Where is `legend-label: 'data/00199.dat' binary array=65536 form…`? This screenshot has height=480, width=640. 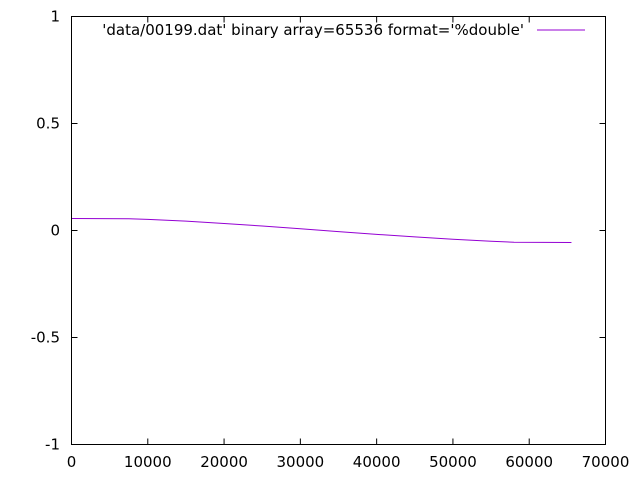 legend-label: 'data/00199.dat' binary array=65536 form… is located at coordinates (313, 30).